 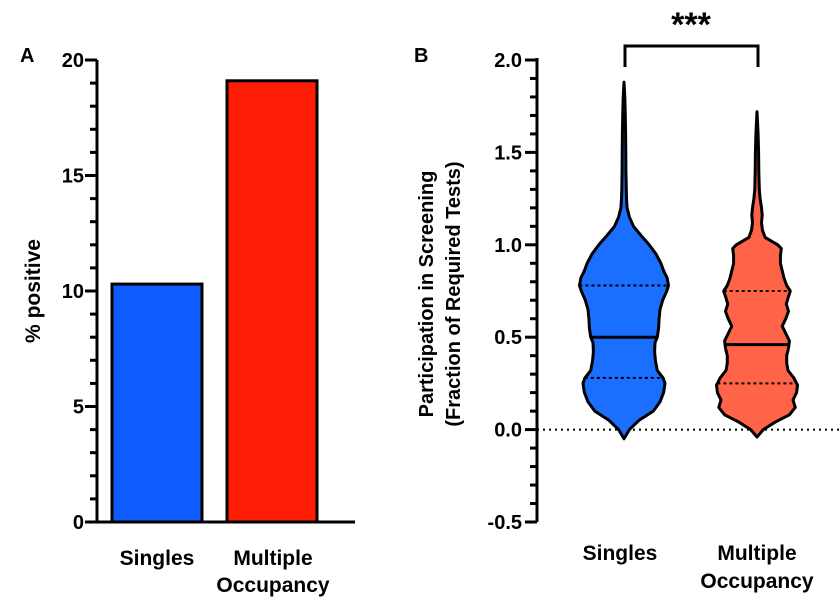 What do you see at coordinates (756, 553) in the screenshot?
I see `panel-b-xlabel-multiple: Multiple` at bounding box center [756, 553].